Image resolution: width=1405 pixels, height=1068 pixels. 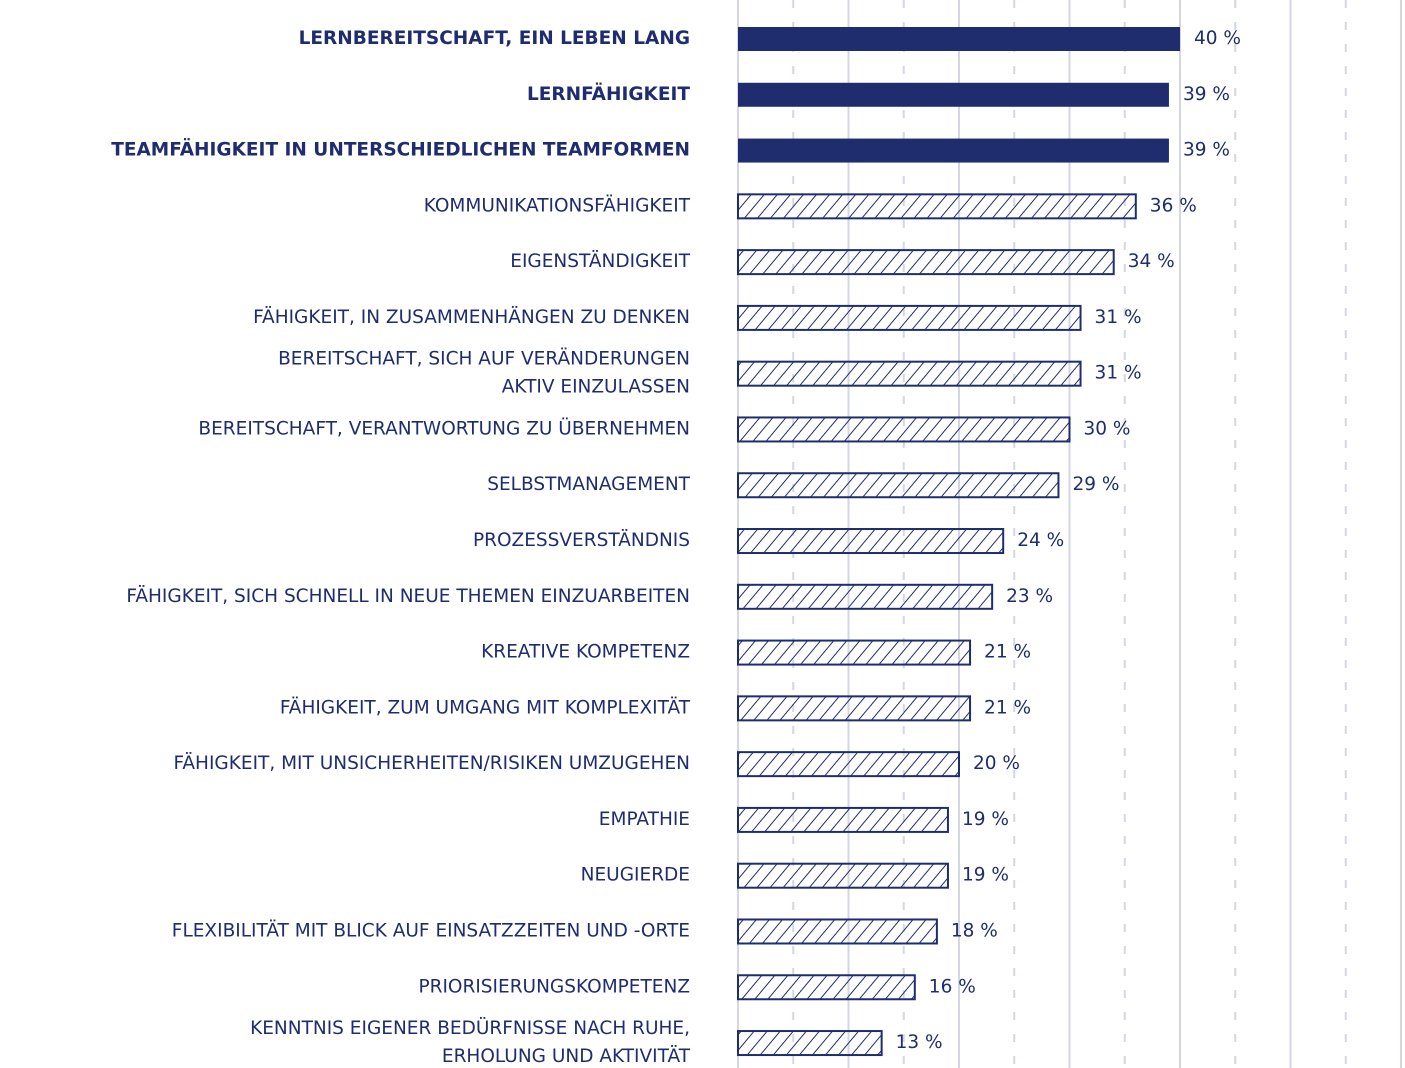 What do you see at coordinates (470, 1028) in the screenshot?
I see `category-label-line: KENNTNIS EIGENER BEDÜRFNISSE NACH RUHE,` at bounding box center [470, 1028].